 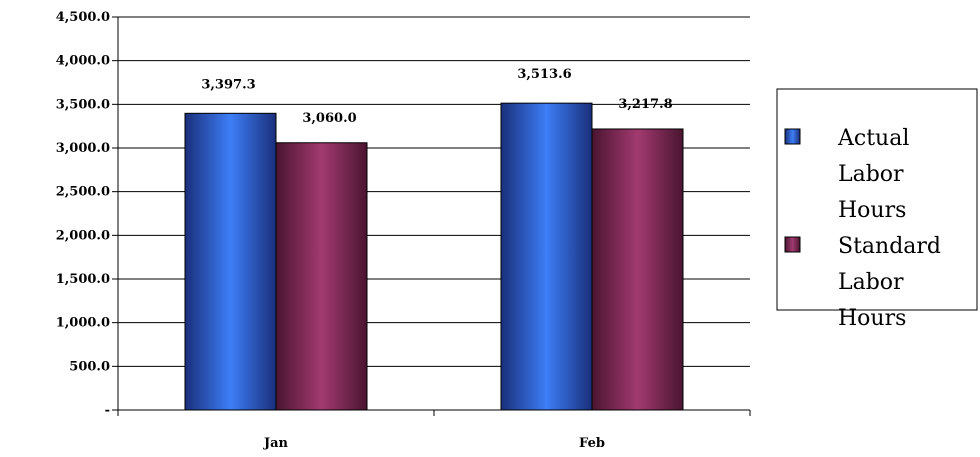 I want to click on y-tick-label: 1,000.0, so click(x=83, y=323).